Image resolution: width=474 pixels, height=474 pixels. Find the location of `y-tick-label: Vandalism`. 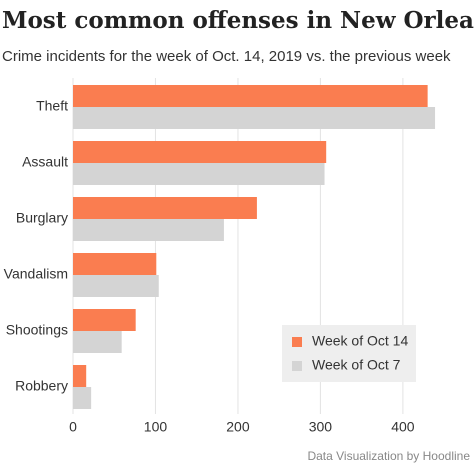

y-tick-label: Vandalism is located at coordinates (36, 274).